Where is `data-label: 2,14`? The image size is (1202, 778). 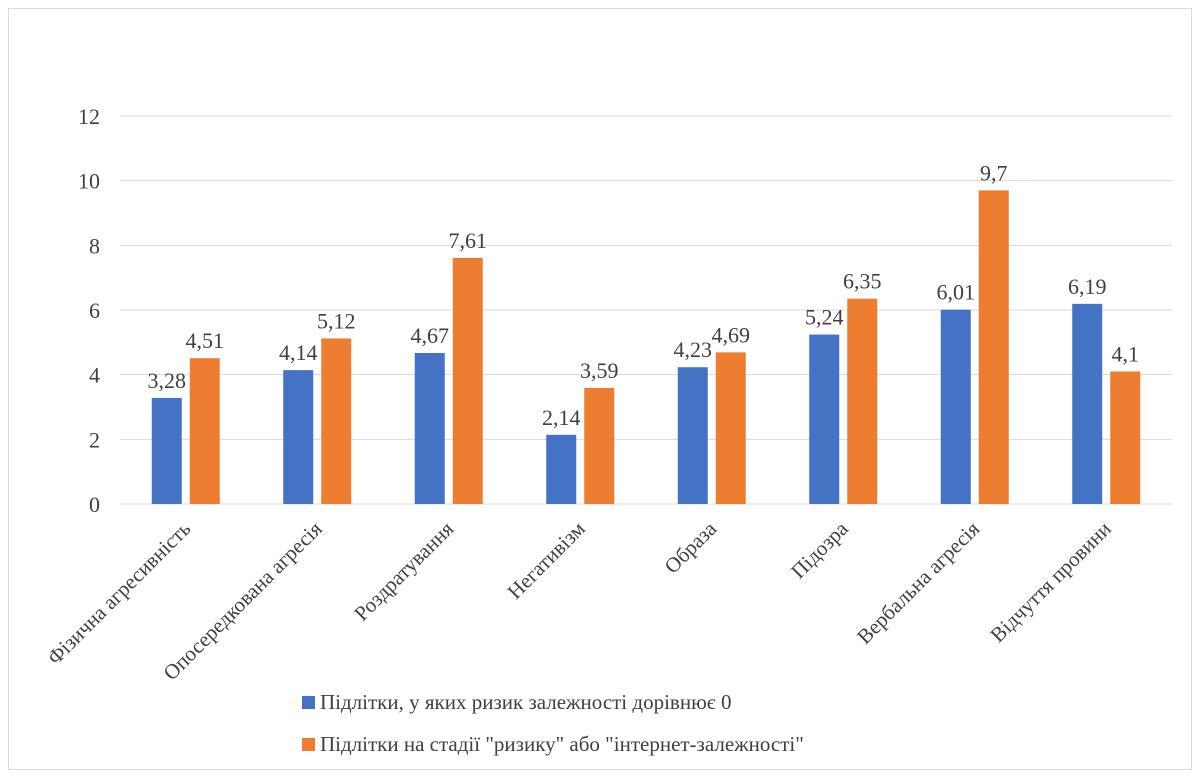
data-label: 2,14 is located at coordinates (561, 417).